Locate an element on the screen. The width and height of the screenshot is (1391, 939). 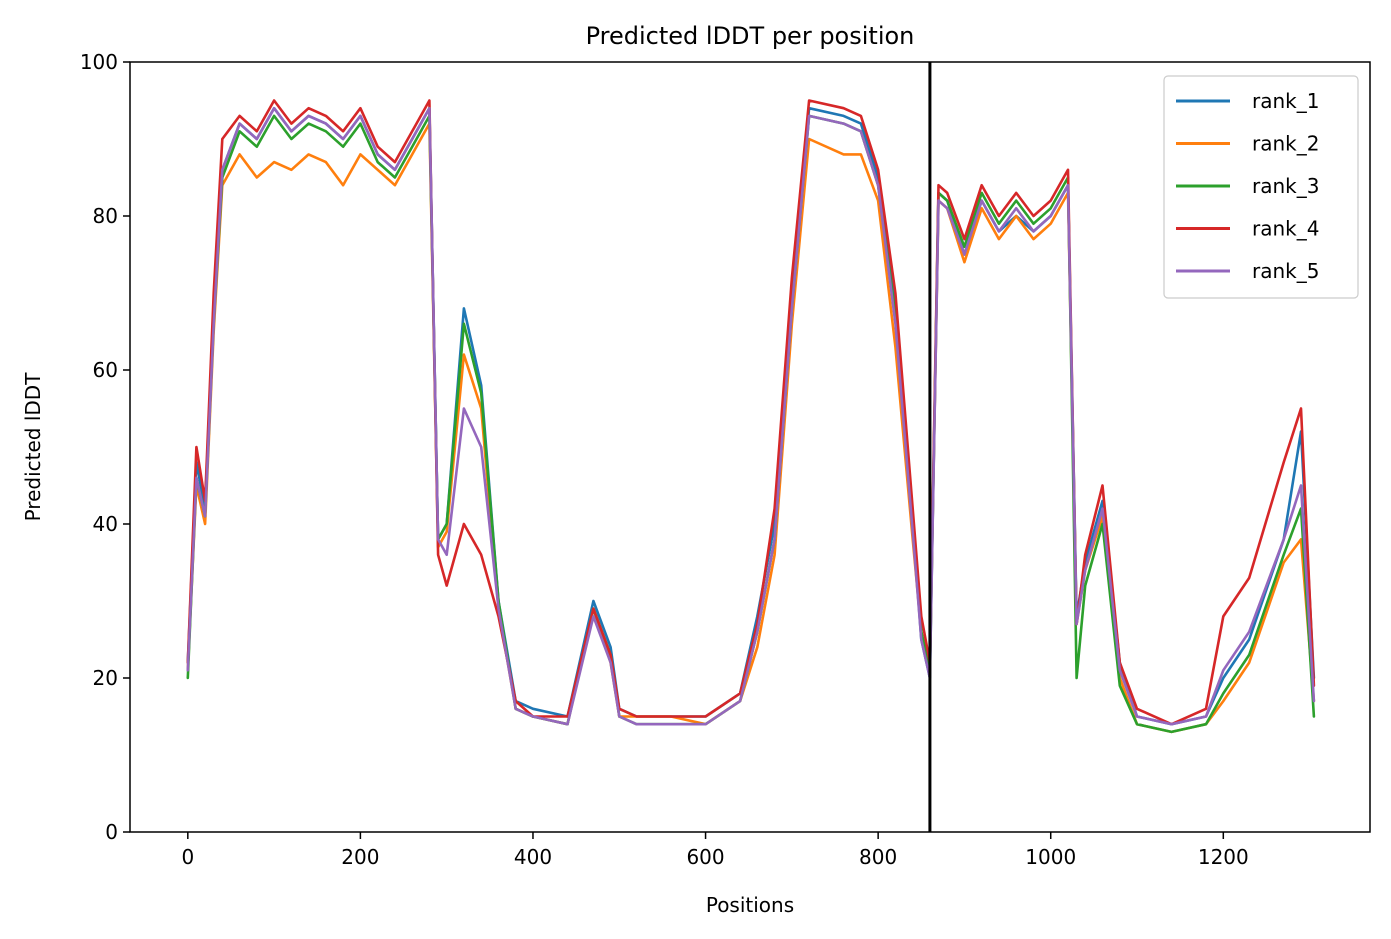
legend-box is located at coordinates (1261, 187).